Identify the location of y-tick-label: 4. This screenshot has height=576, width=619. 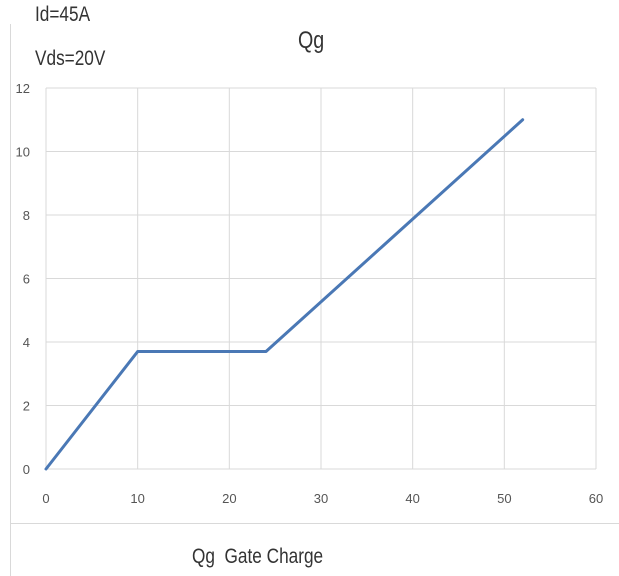
(26, 342).